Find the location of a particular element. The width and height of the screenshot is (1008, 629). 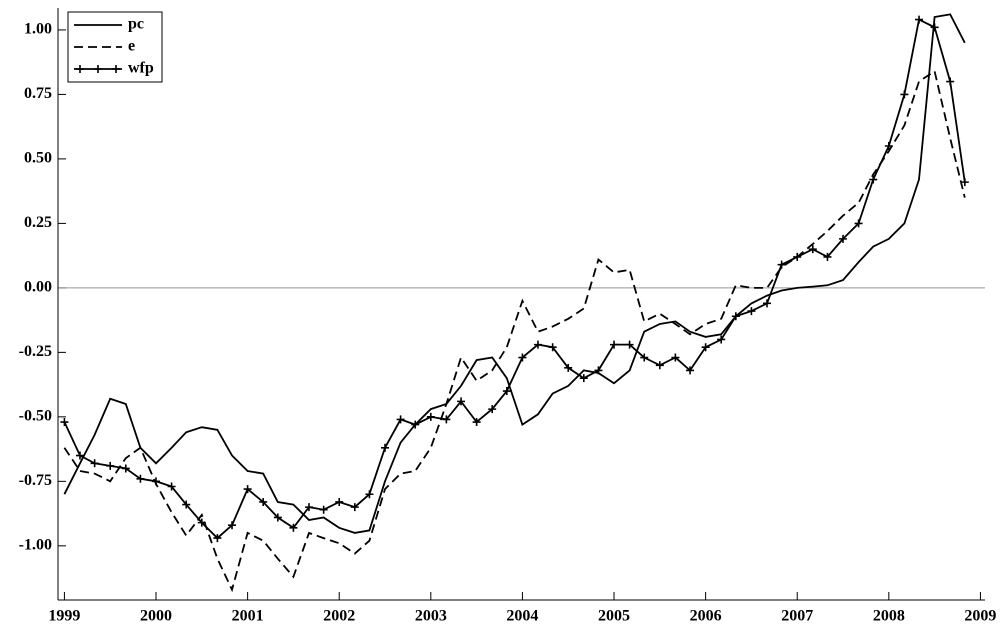

x-tick-label: 2006 is located at coordinates (706, 616).